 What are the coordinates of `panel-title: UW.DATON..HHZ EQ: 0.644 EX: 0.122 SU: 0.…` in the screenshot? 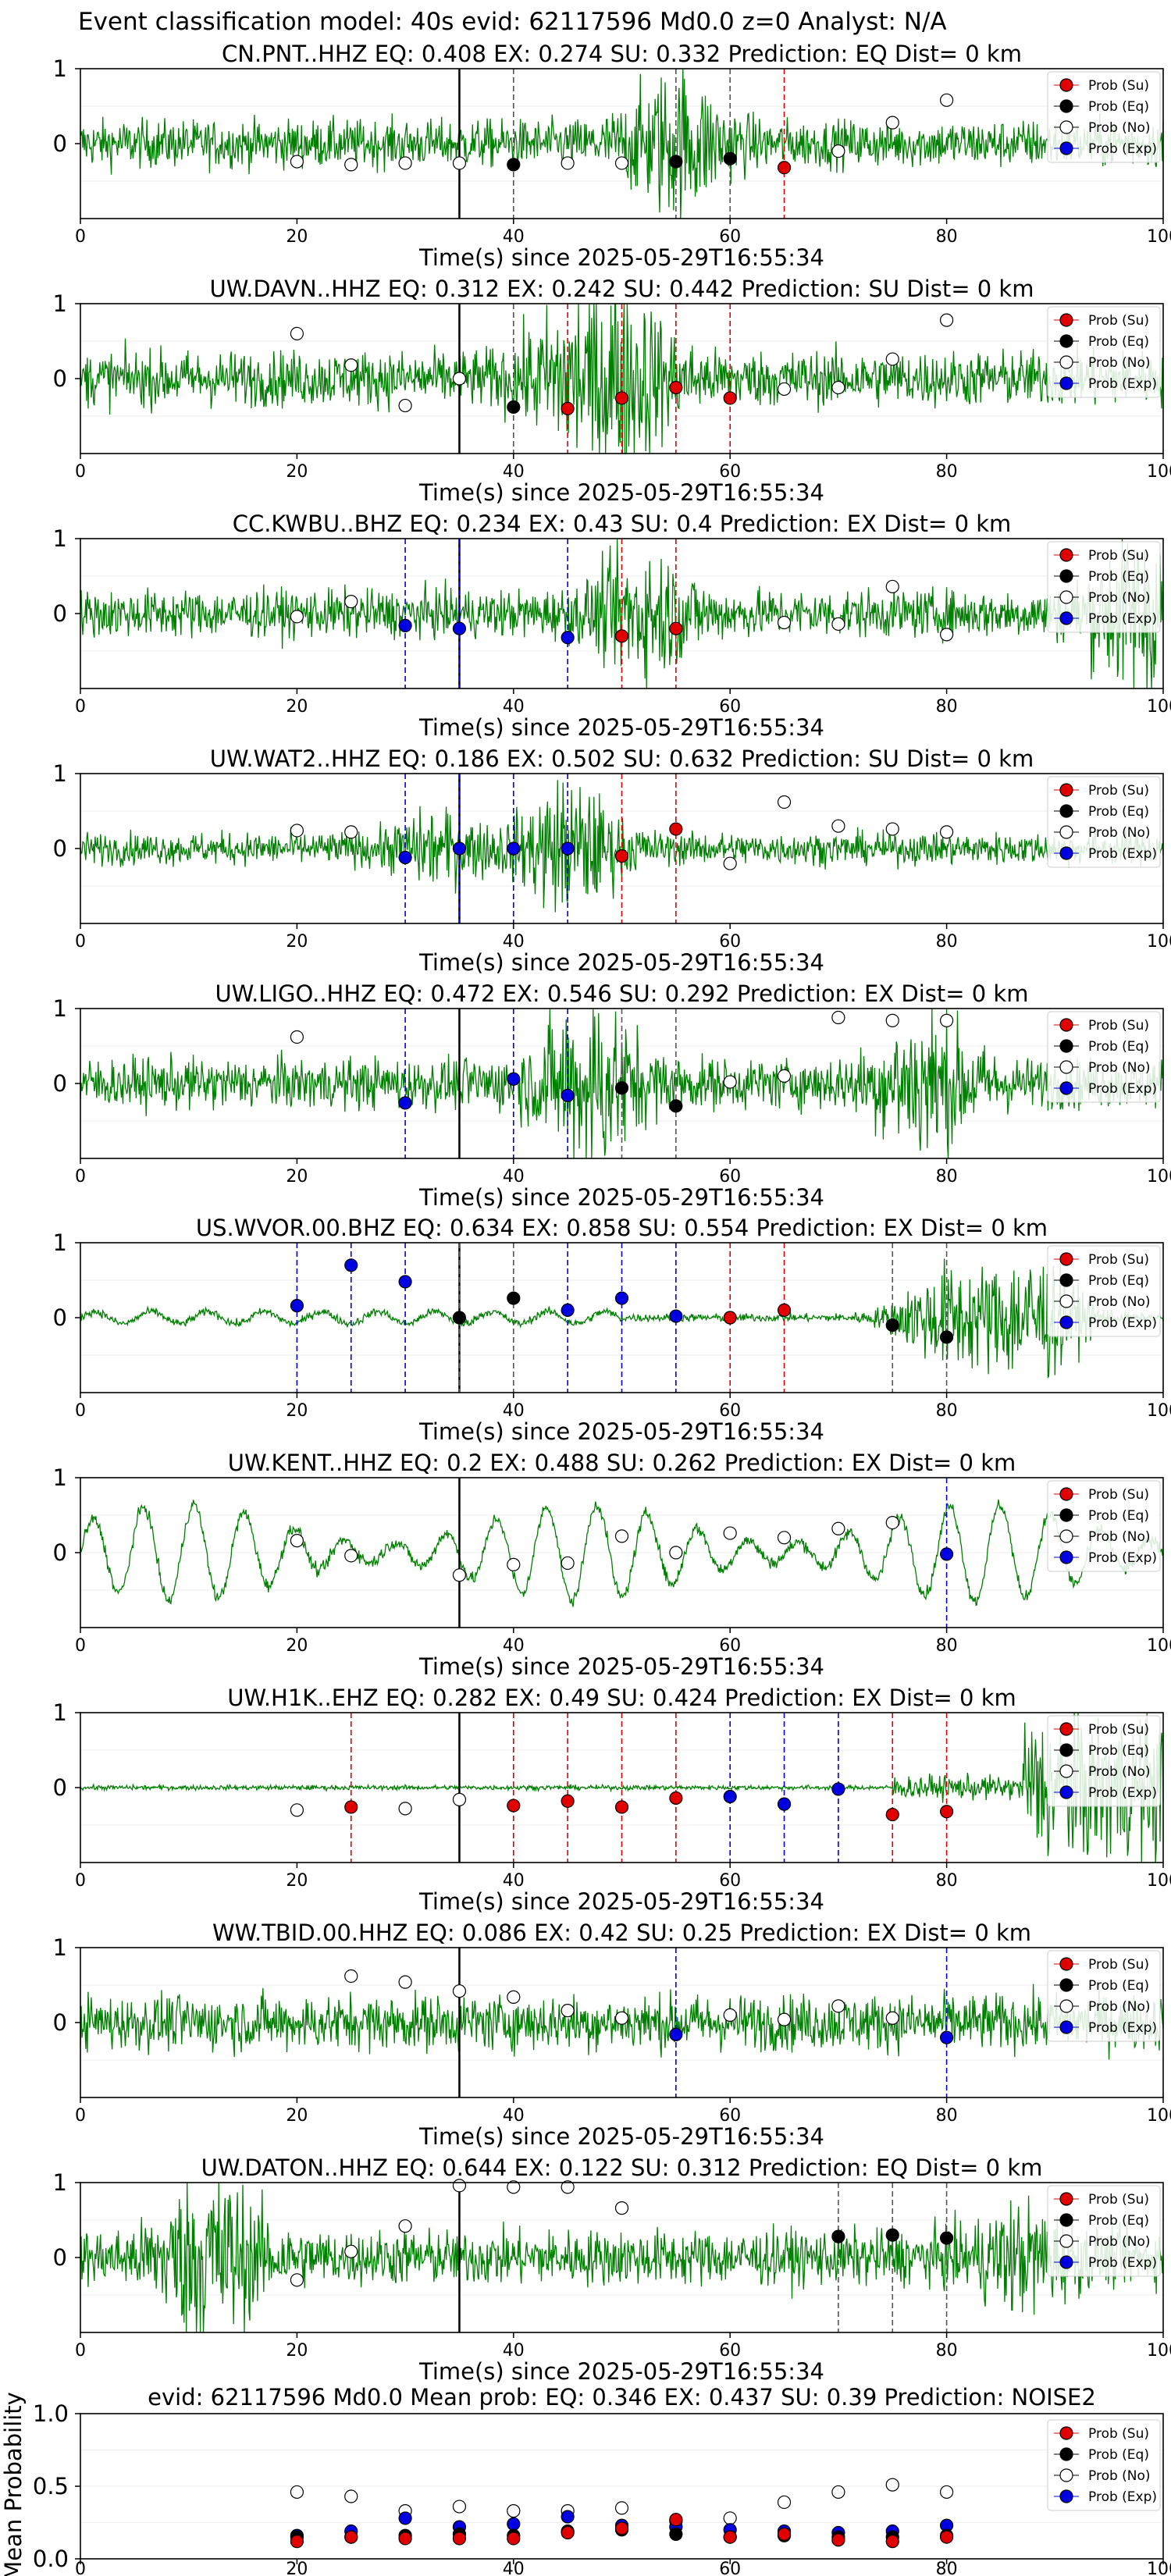 It's located at (622, 2167).